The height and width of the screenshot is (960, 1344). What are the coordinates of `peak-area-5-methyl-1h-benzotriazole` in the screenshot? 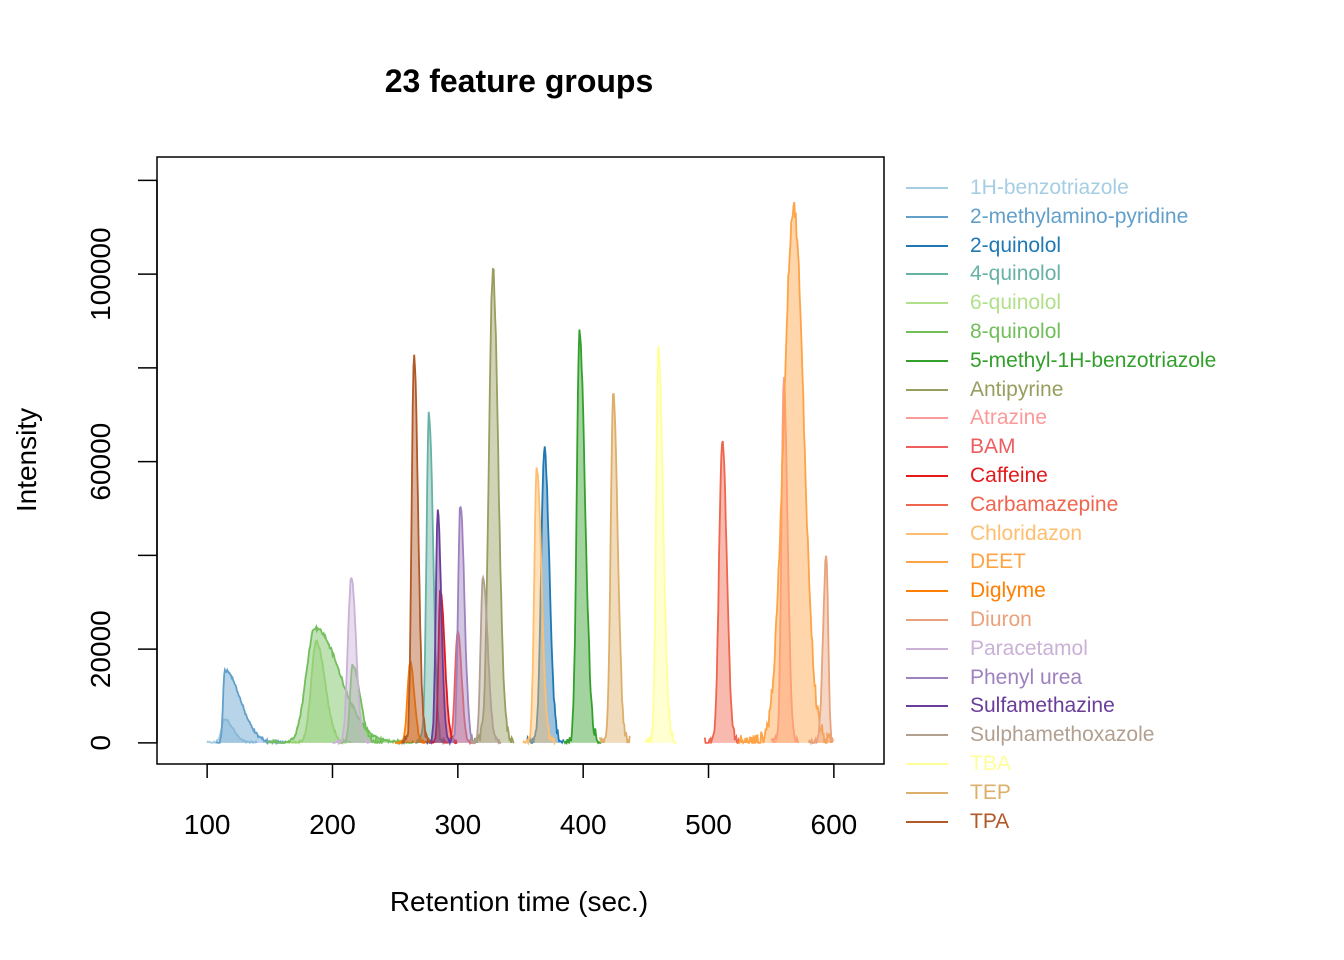 It's located at (583, 536).